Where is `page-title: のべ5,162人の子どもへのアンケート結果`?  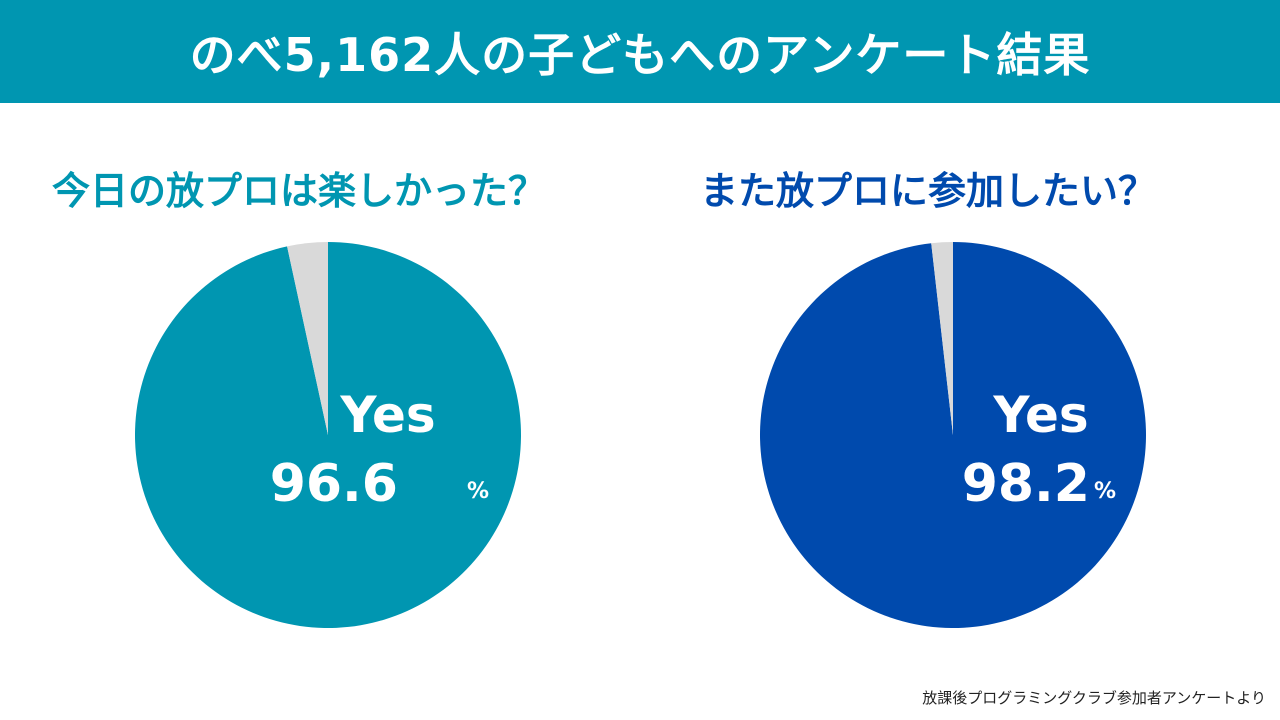 page-title: のべ5,162人の子どもへのアンケート結果 is located at coordinates (640, 54).